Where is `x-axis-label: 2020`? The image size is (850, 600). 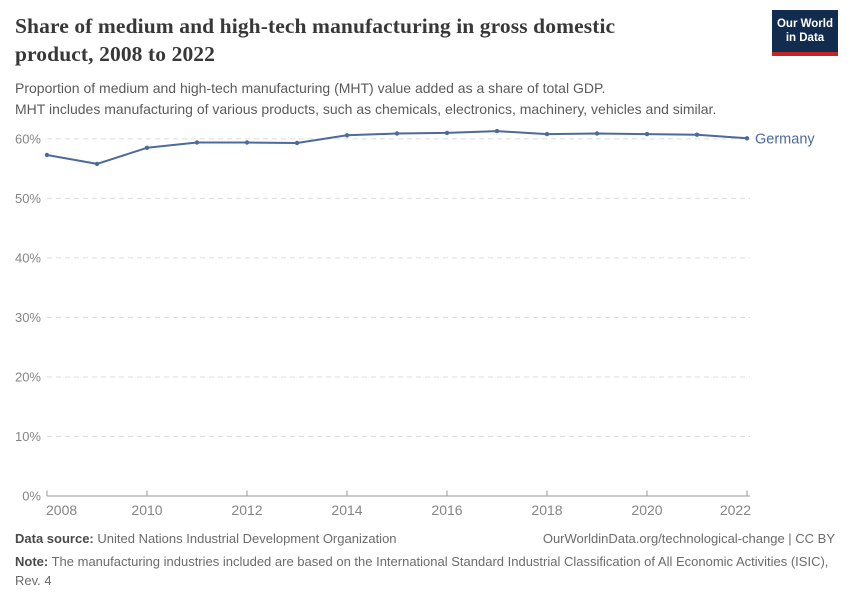 x-axis-label: 2020 is located at coordinates (646, 510).